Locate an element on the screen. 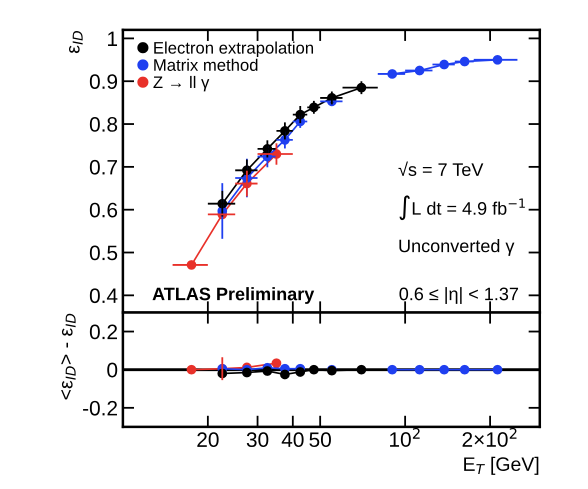 The width and height of the screenshot is (588, 489). x-tick-label: 50 is located at coordinates (320, 440).